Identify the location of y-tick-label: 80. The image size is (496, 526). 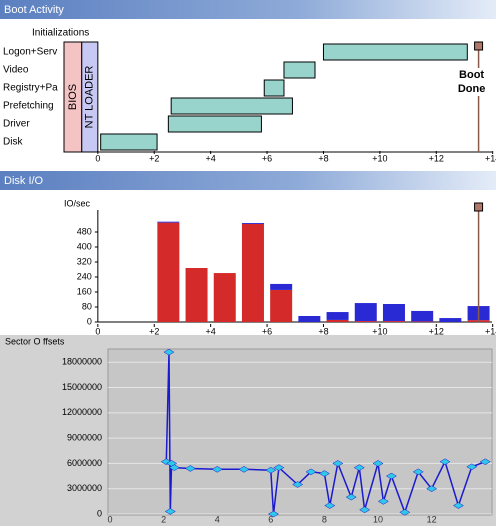
(87, 306).